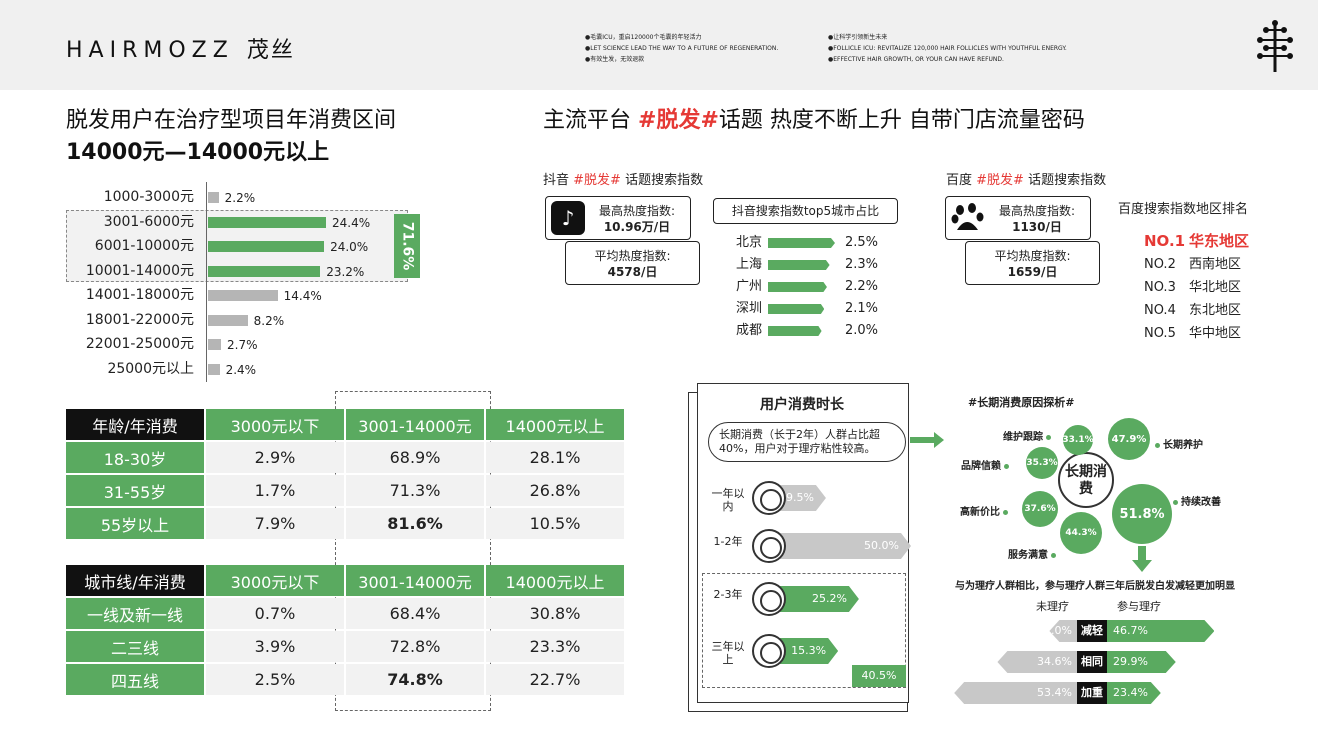 Image resolution: width=1318 pixels, height=742 pixels. What do you see at coordinates (206, 282) in the screenshot?
I see `chart-axis` at bounding box center [206, 282].